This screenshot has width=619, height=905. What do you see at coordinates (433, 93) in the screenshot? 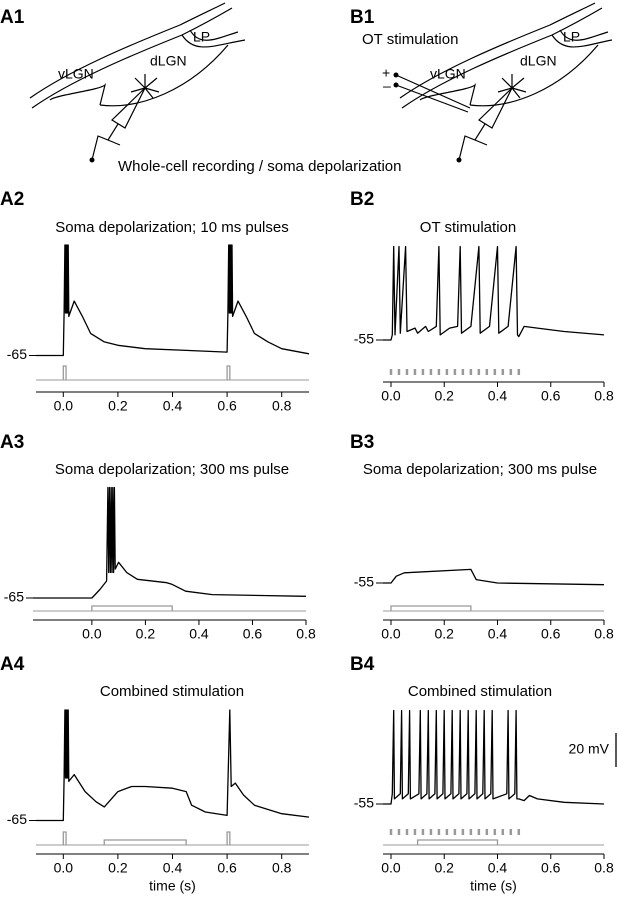
I see `stimulating-electrode` at bounding box center [433, 93].